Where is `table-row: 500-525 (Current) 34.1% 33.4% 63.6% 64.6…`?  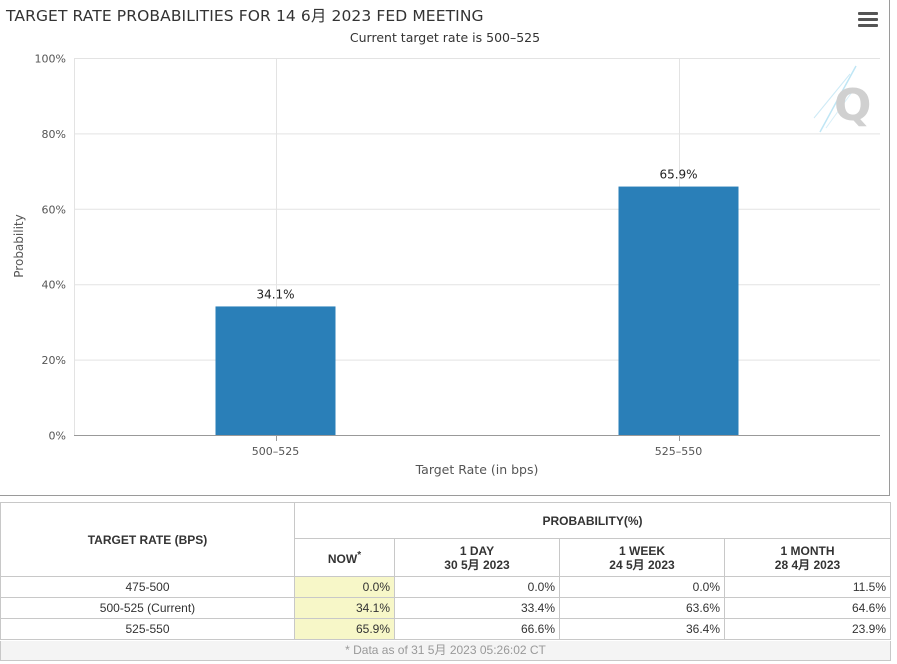
table-row: 500-525 (Current) 34.1% 33.4% 63.6% 64.6… is located at coordinates (445, 608).